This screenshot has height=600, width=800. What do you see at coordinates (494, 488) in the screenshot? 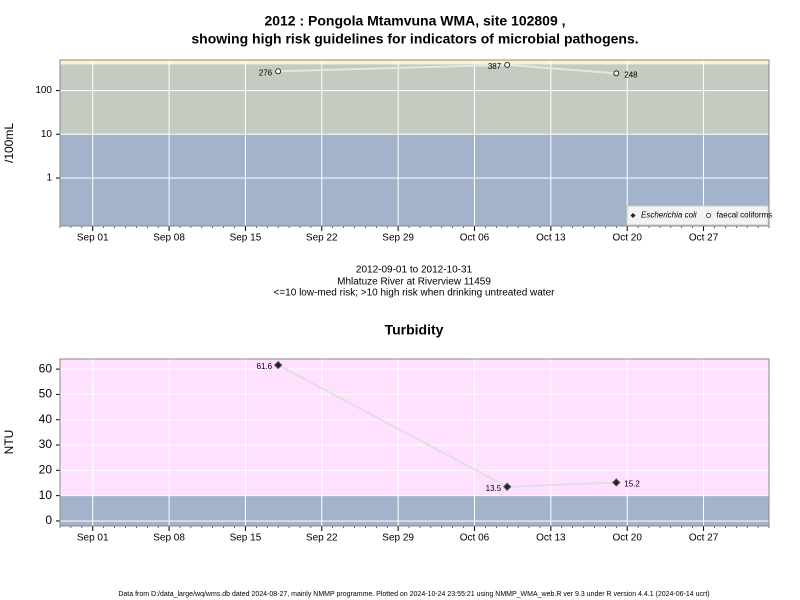
I see `data-label: 13.5` at bounding box center [494, 488].